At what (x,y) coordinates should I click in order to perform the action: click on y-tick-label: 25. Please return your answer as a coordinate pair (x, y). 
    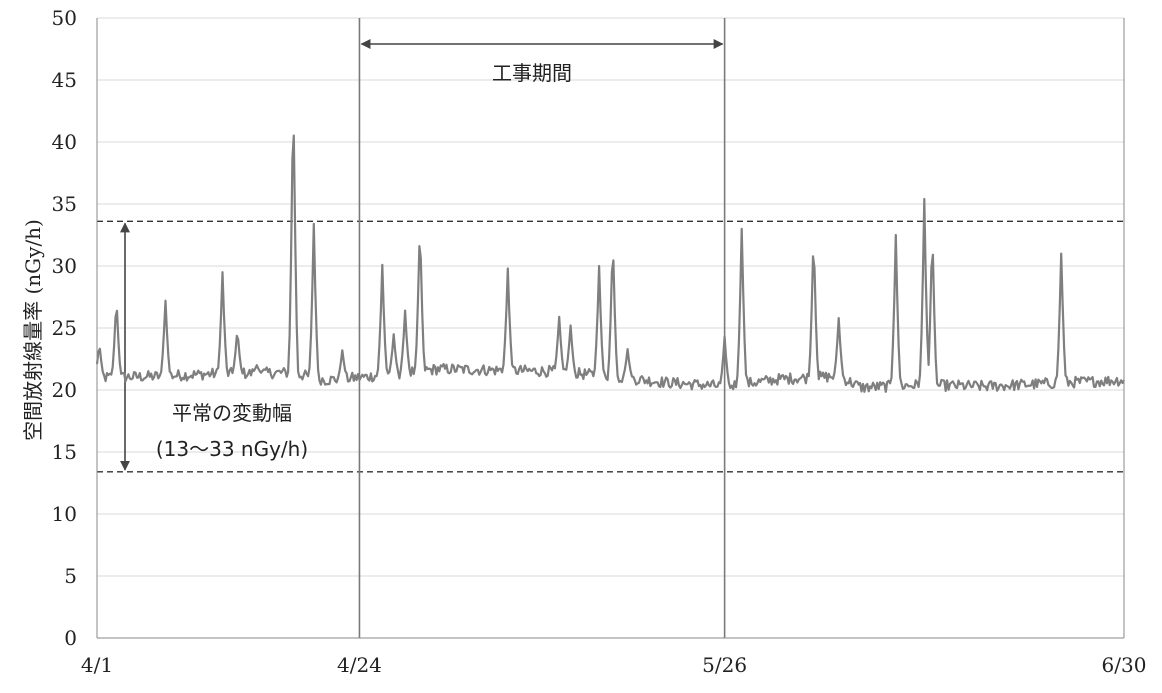
    Looking at the image, I should click on (64, 328).